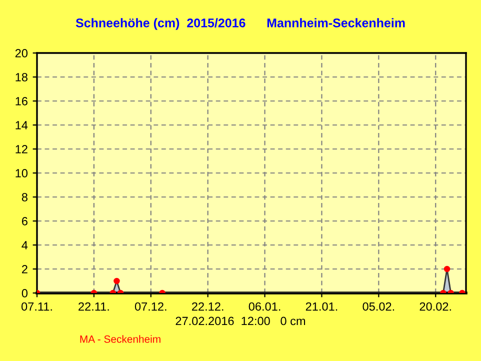 The image size is (481, 361). I want to click on y-tick-label: 18, so click(22, 77).